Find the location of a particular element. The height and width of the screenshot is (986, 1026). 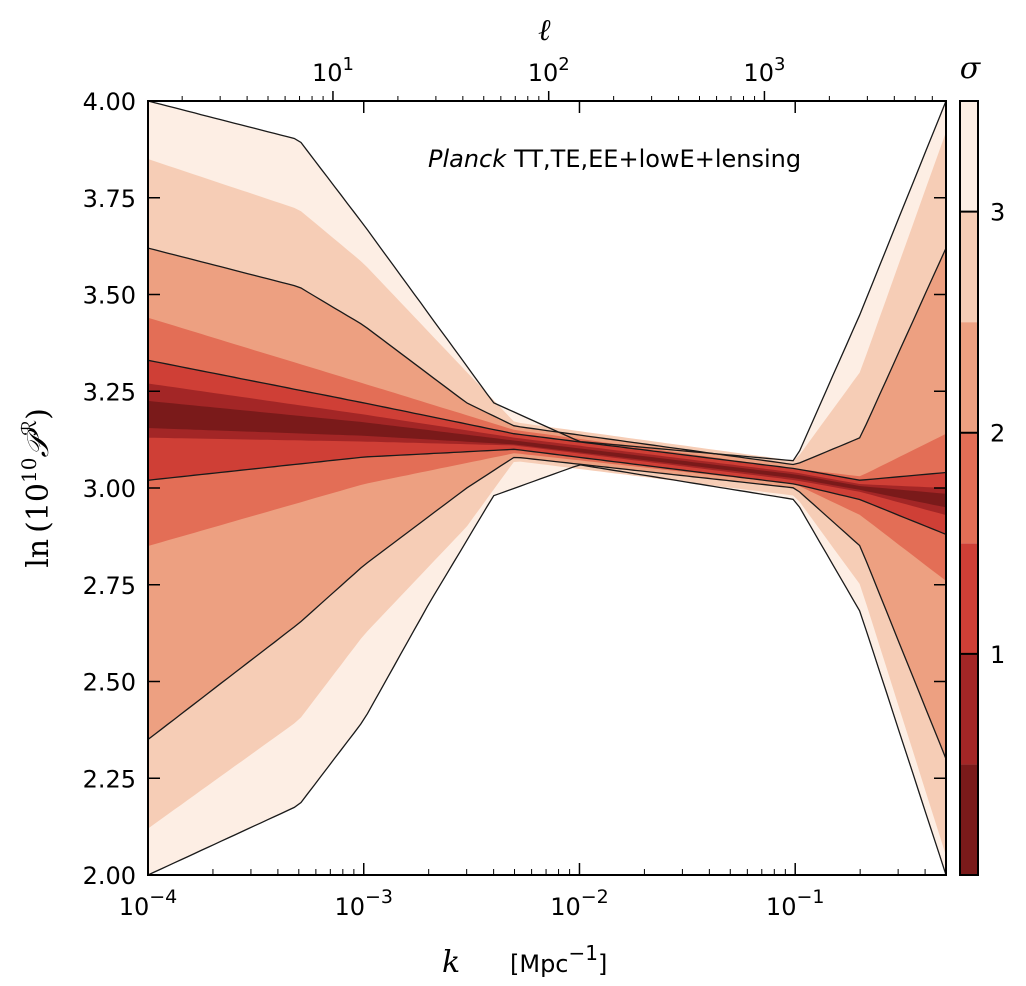

contour-1-upper is located at coordinates (547, 420).